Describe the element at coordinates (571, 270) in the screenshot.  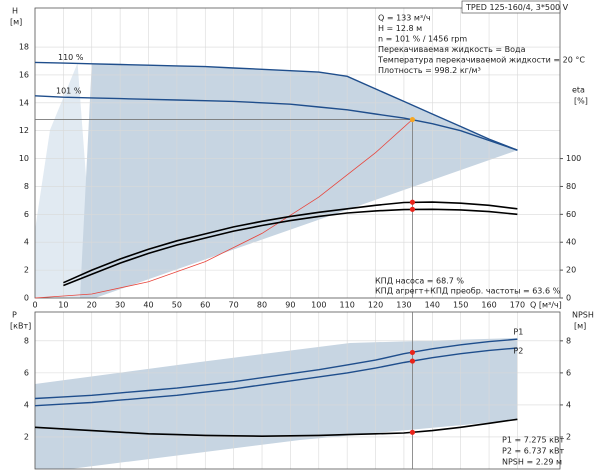
I see `y2-tick-label: 20` at that location.